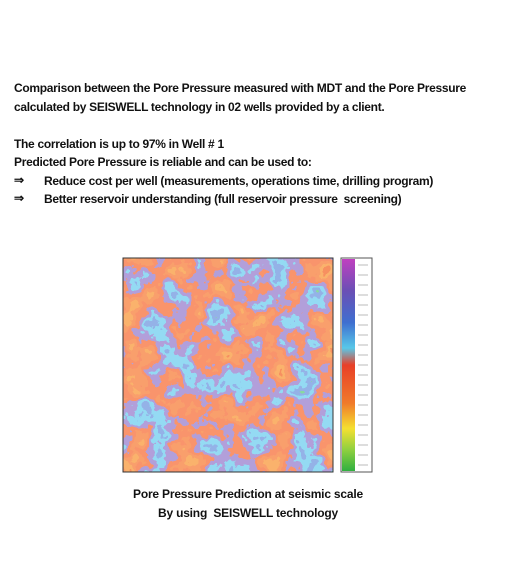 Image resolution: width=520 pixels, height=572 pixels. I want to click on correlation: The correlation is up to 97% in Well # 1, so click(119, 144).